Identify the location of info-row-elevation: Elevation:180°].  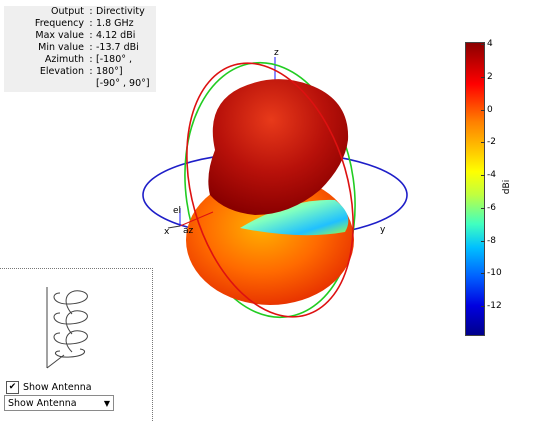
(81, 71).